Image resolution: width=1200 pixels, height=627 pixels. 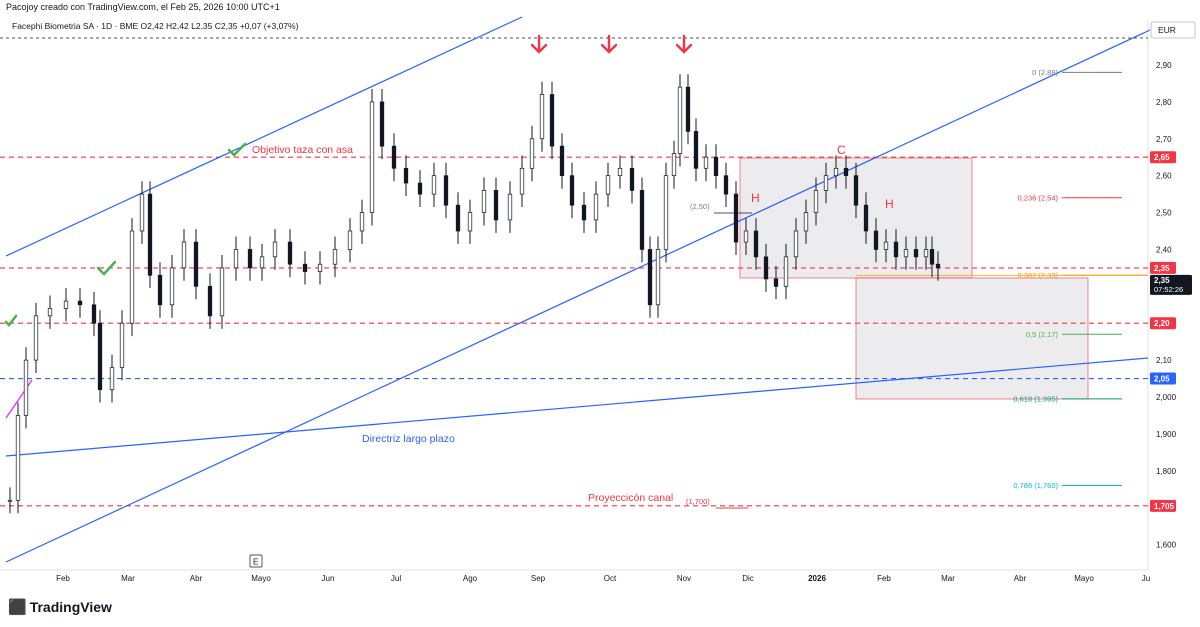 I want to click on fib-level-label: 0,786 (1,760), so click(x=1035, y=485).